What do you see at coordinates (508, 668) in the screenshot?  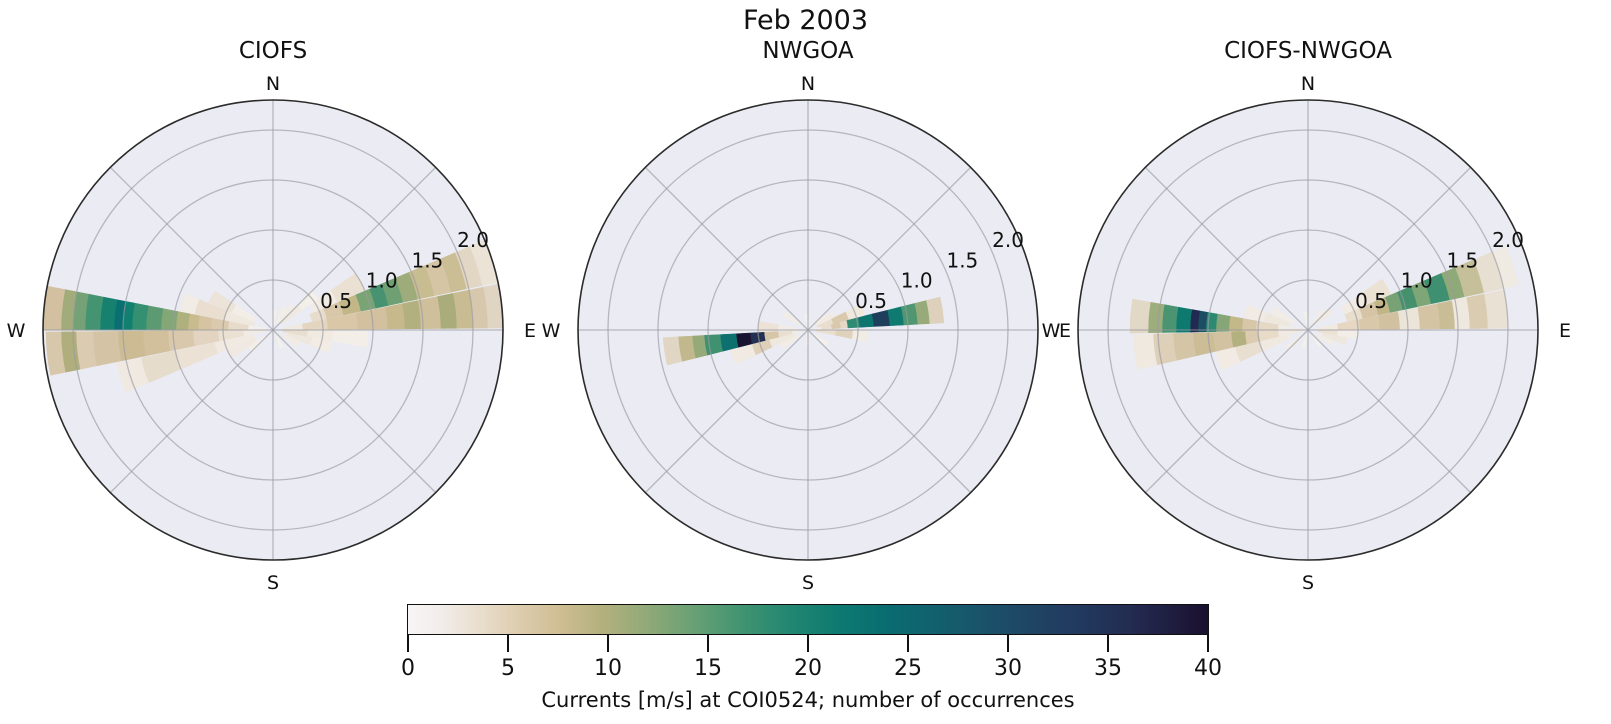 I see `colorbar-tick-label: 5` at bounding box center [508, 668].